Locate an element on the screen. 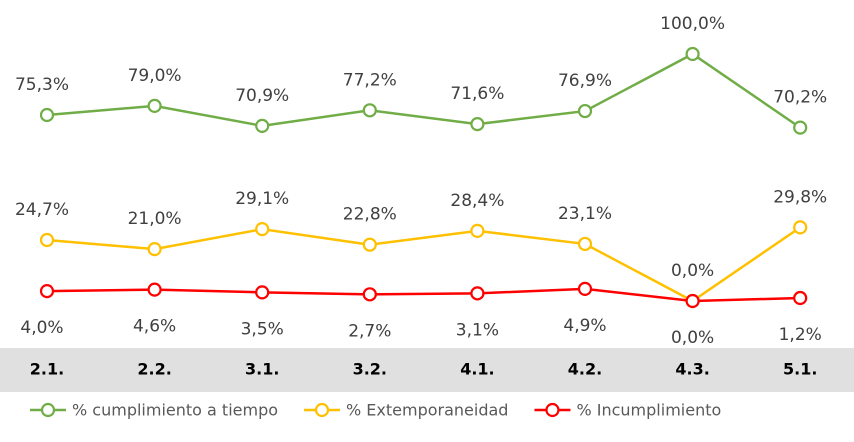 This screenshot has width=854, height=442. data-label: 29,1% is located at coordinates (262, 199).